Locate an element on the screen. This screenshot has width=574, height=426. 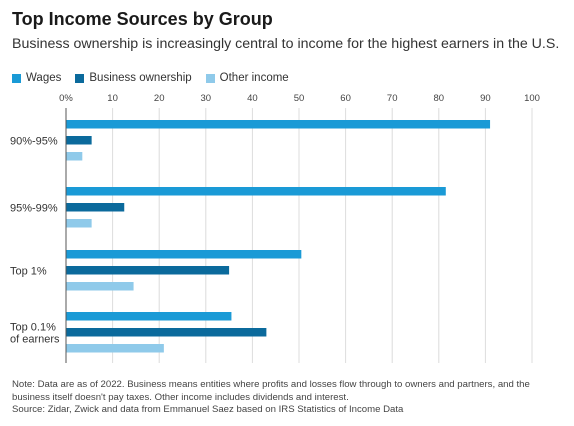
category-label: Top 0.1% of earners is located at coordinates (35, 333).